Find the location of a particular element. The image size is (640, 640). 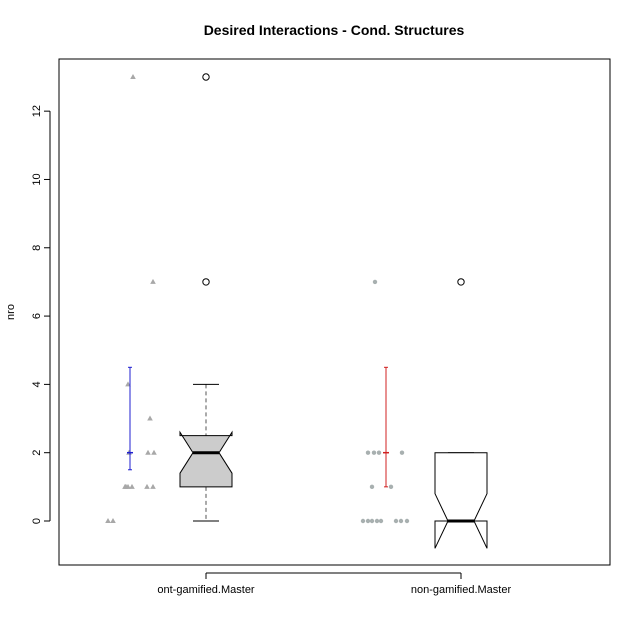

y-tick-label: 4 is located at coordinates (37, 384).